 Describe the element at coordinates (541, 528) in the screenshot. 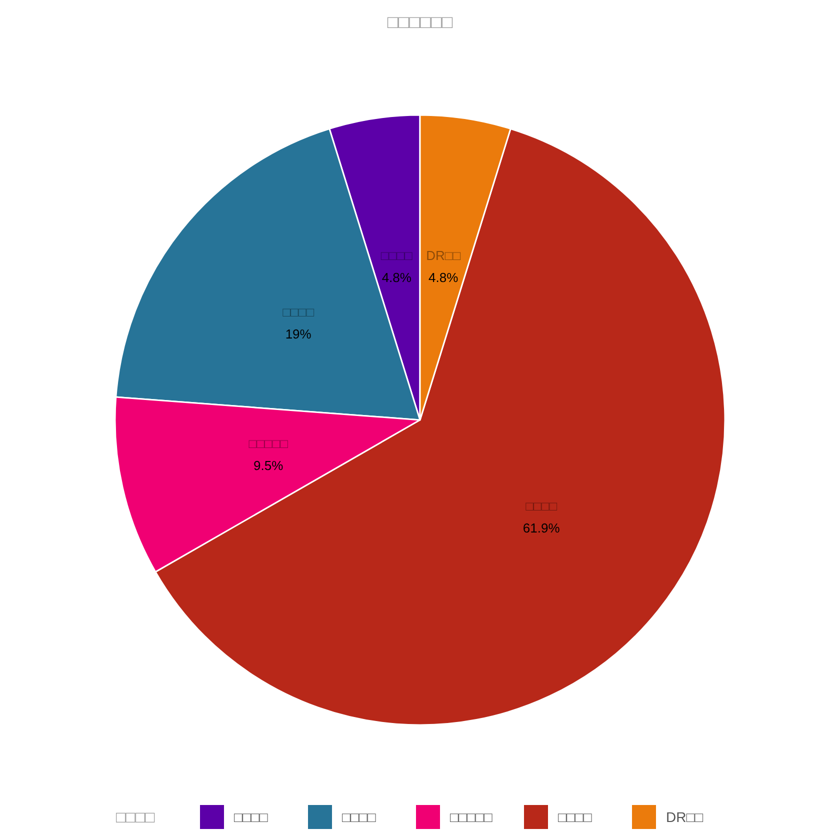

I see `data-label: 61.9%` at that location.